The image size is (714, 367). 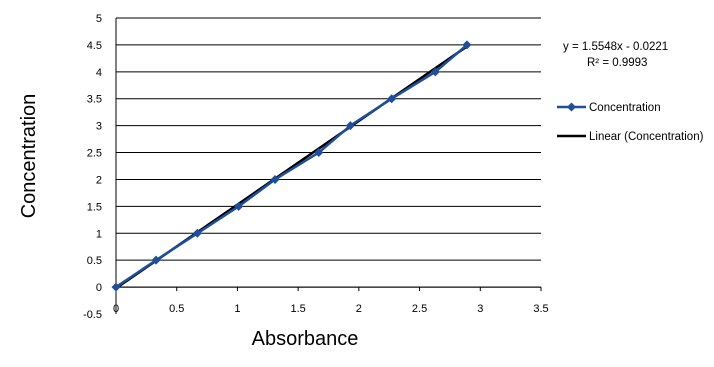 I want to click on y-tick-label: 1.5, so click(x=94, y=207).